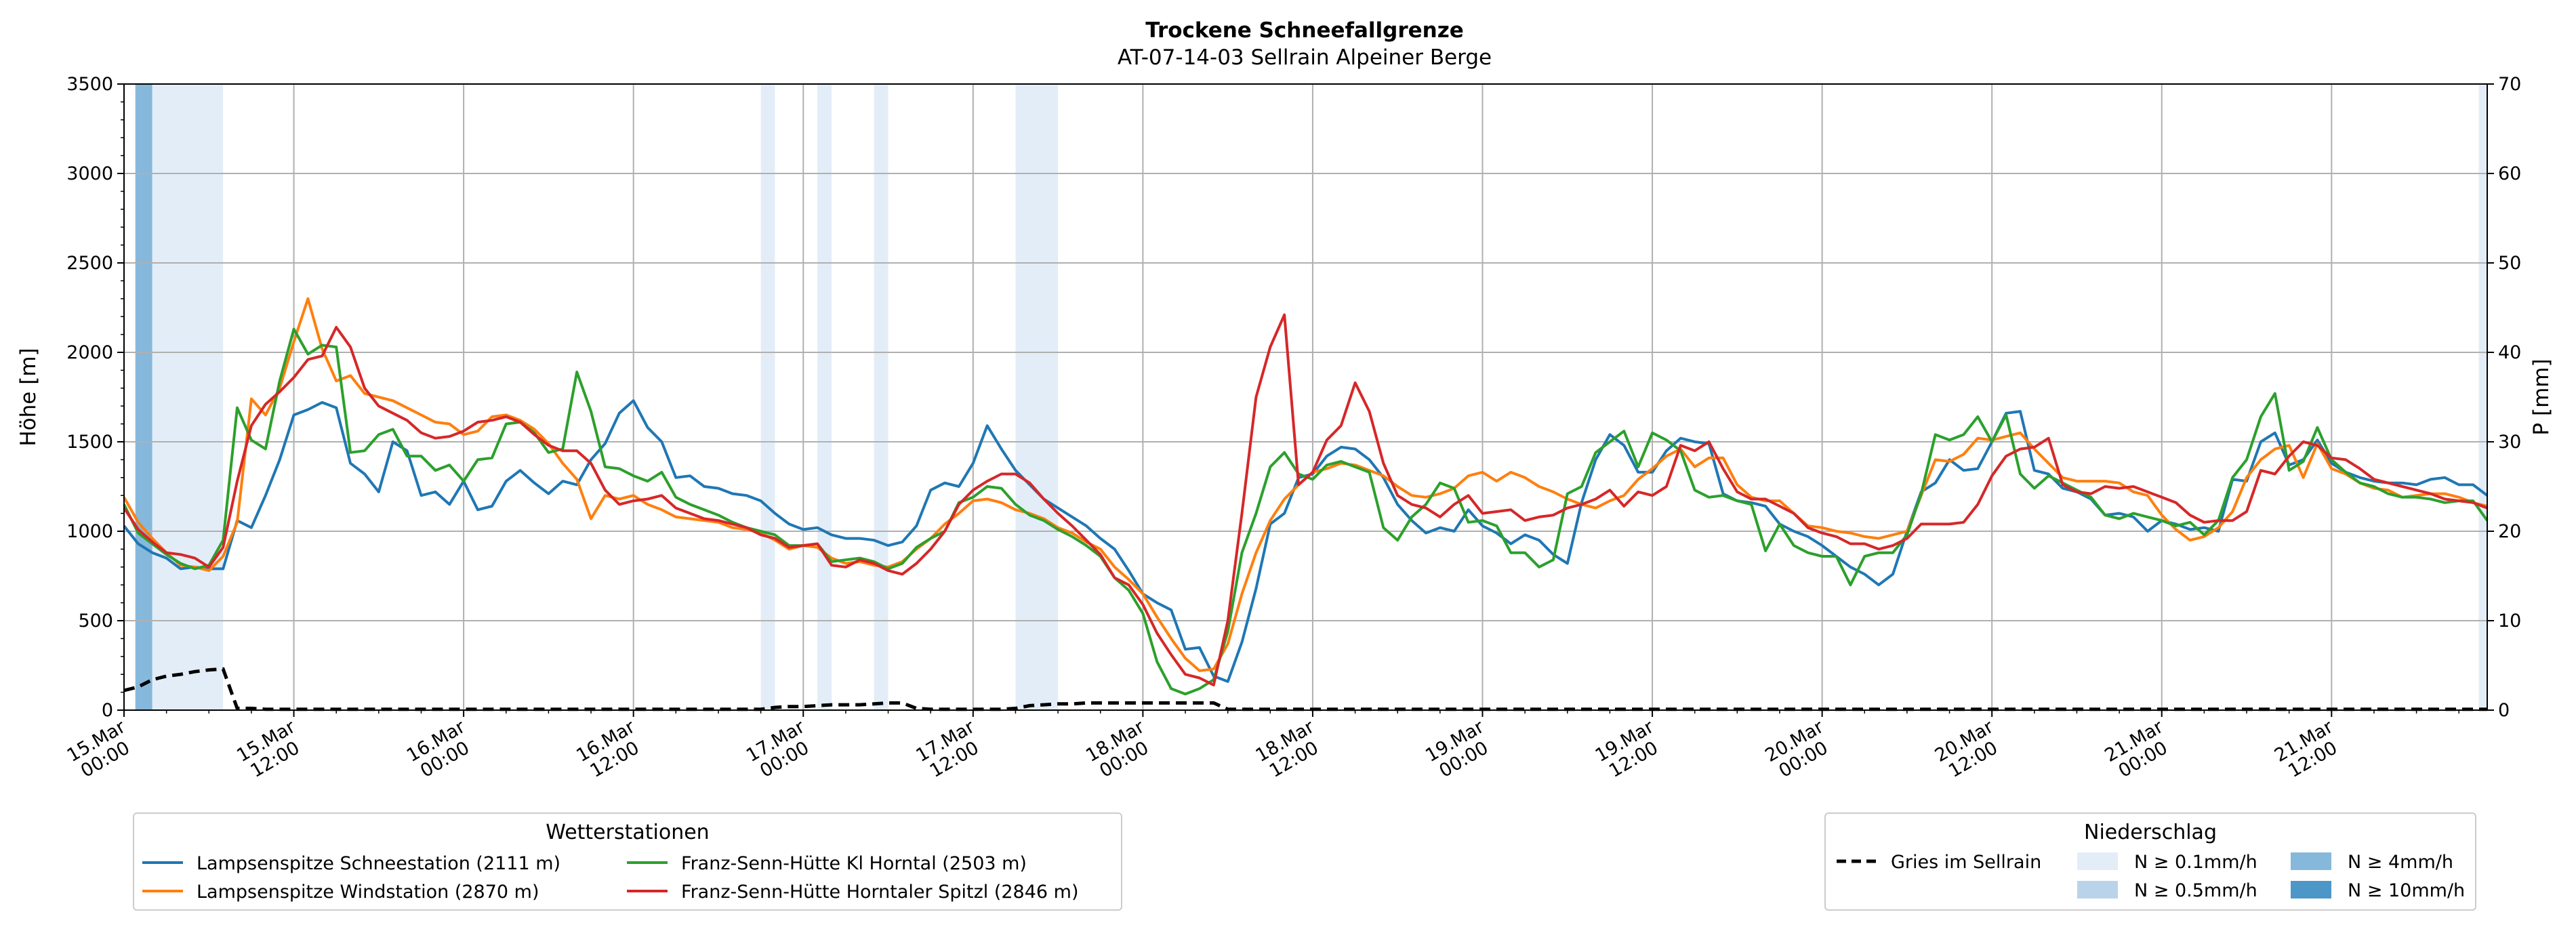 This screenshot has width=2576, height=929. Describe the element at coordinates (2510, 263) in the screenshot. I see `y2-tick-label-5: 50` at that location.